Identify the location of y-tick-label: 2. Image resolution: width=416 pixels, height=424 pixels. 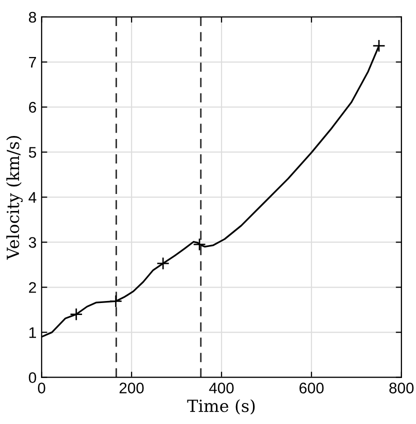
(32, 287).